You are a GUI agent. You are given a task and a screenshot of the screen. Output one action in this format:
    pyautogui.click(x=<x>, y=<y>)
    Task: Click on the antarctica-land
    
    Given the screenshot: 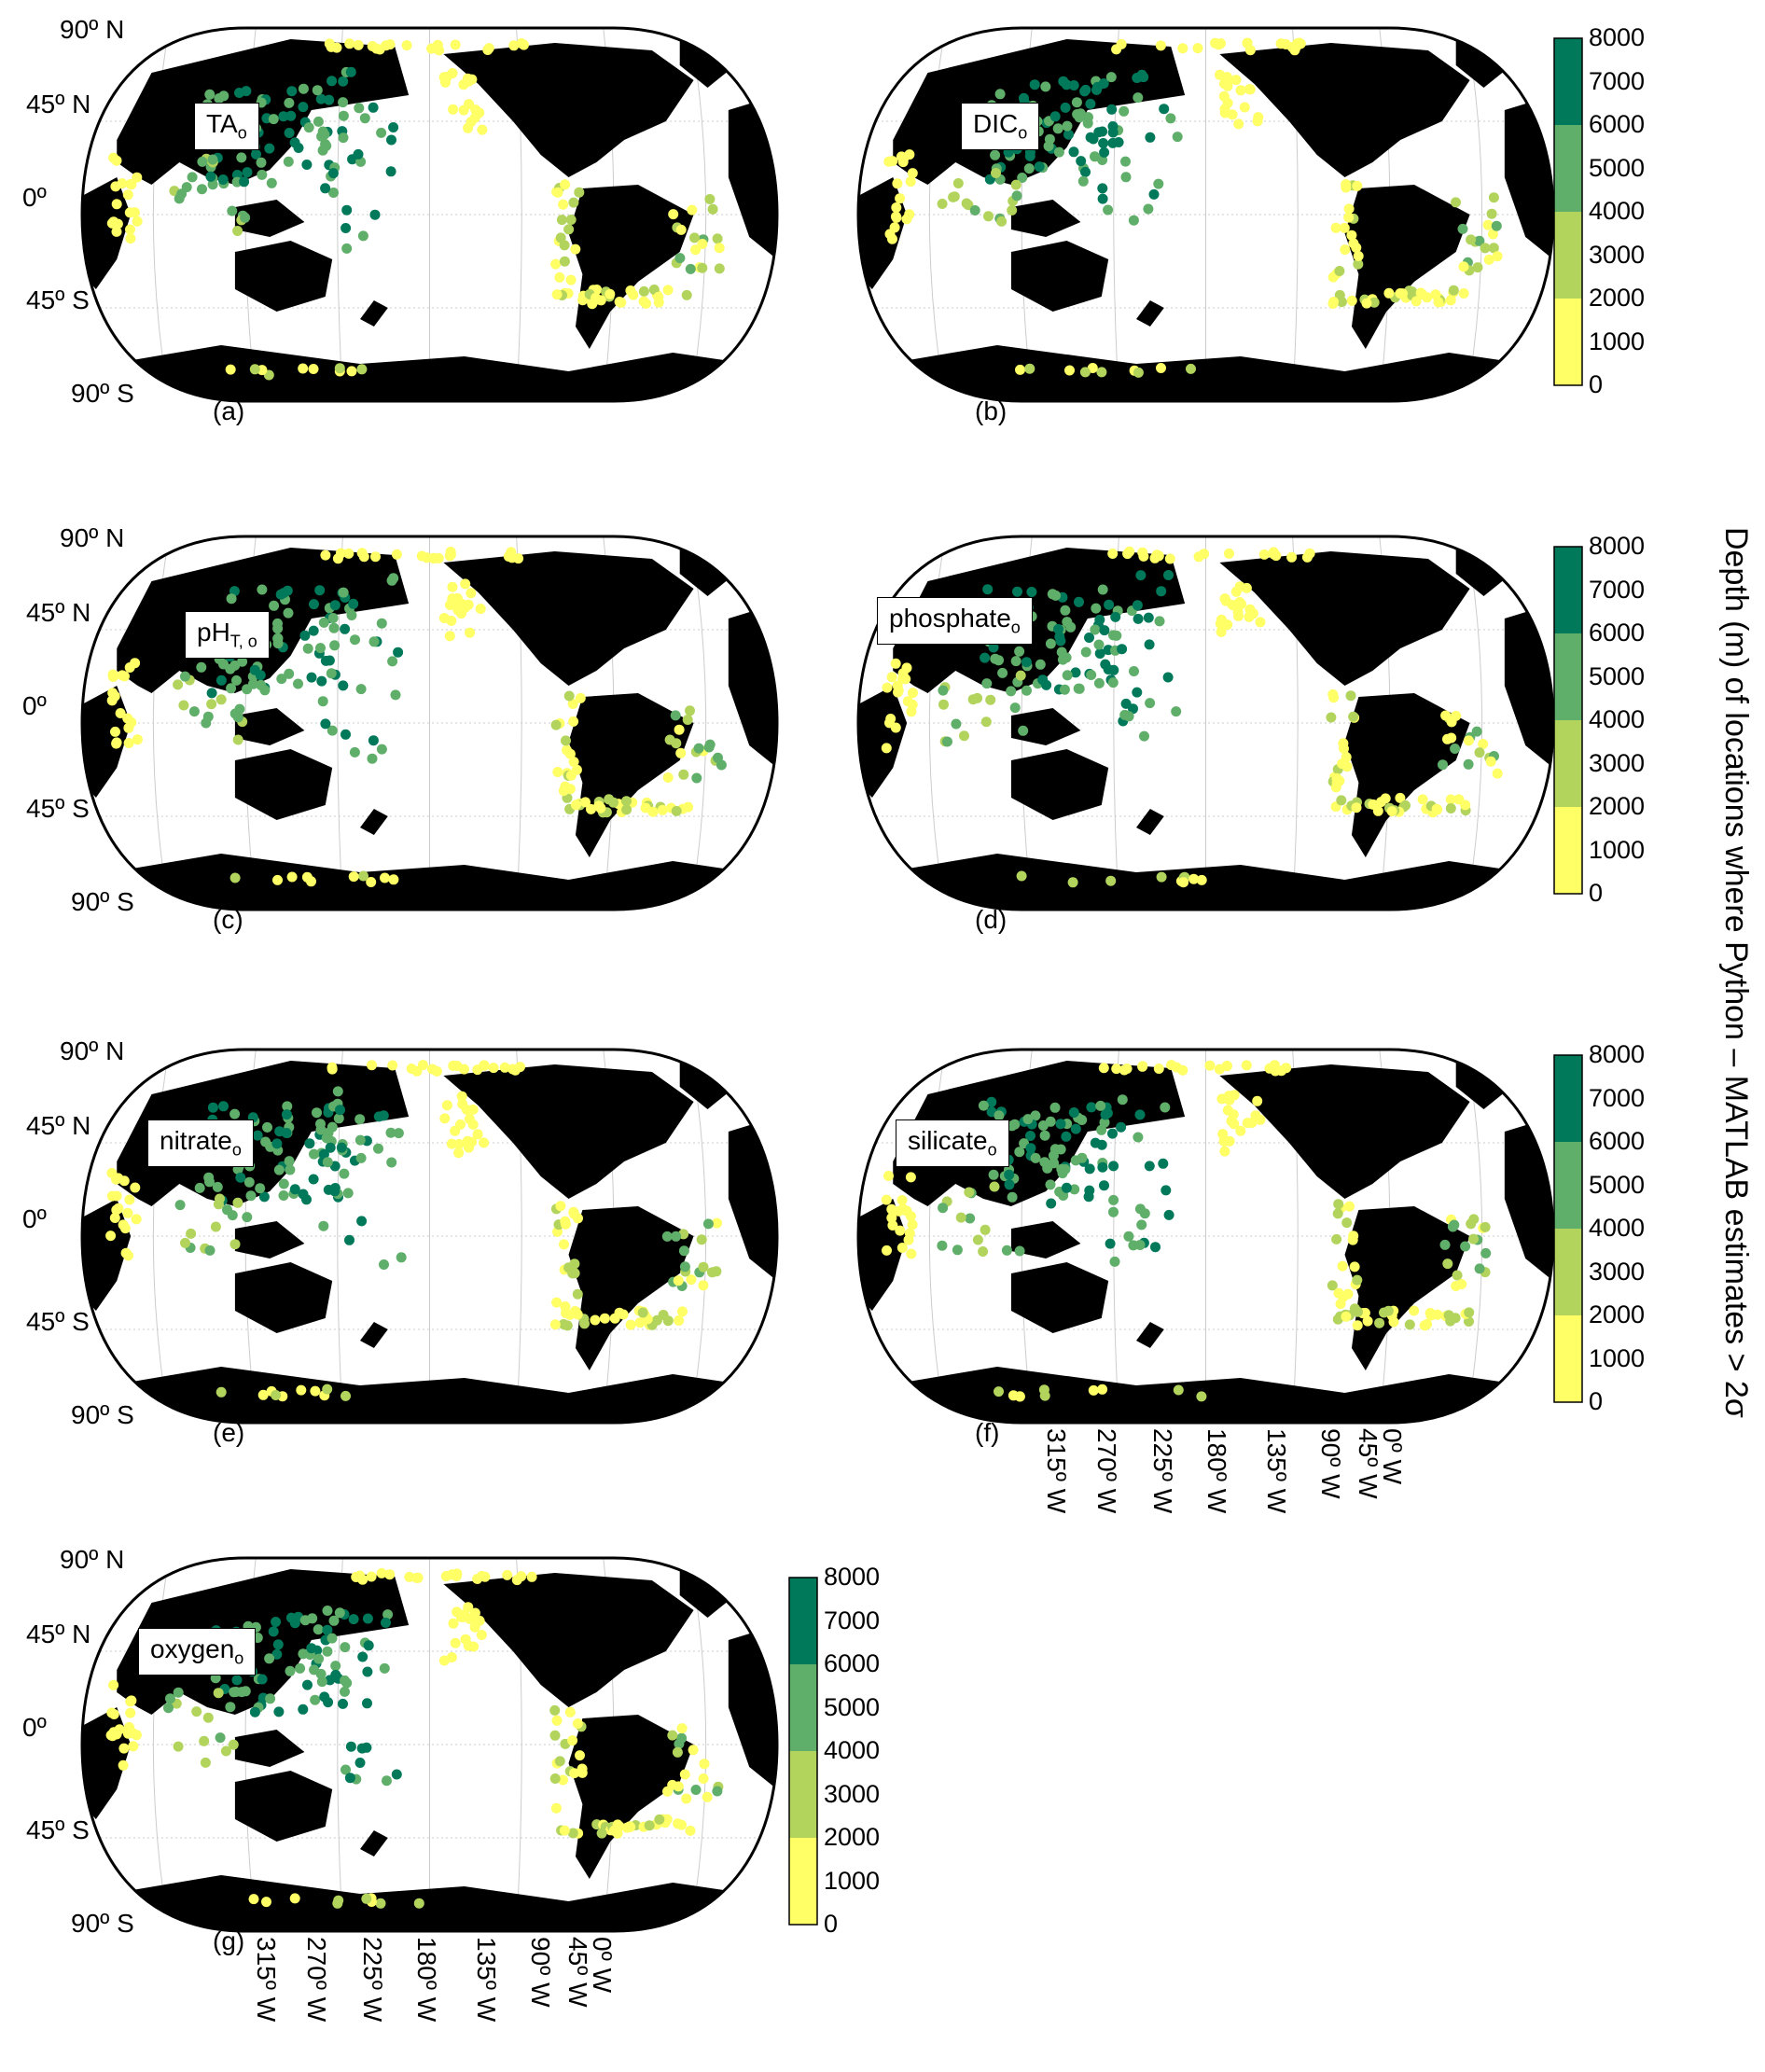 What is the action you would take?
    pyautogui.click(x=429, y=1903)
    